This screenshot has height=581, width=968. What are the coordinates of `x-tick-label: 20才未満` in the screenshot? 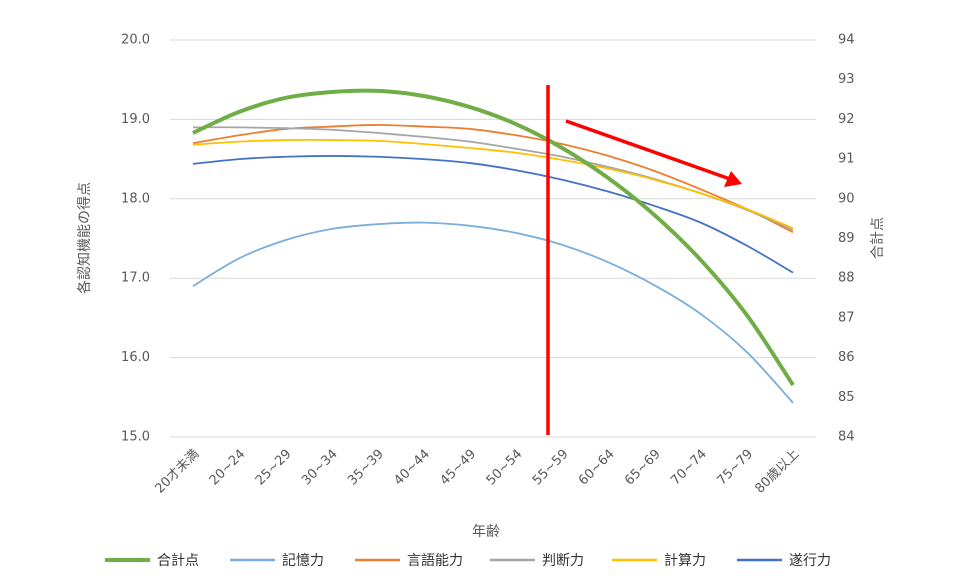 It's located at (177, 472).